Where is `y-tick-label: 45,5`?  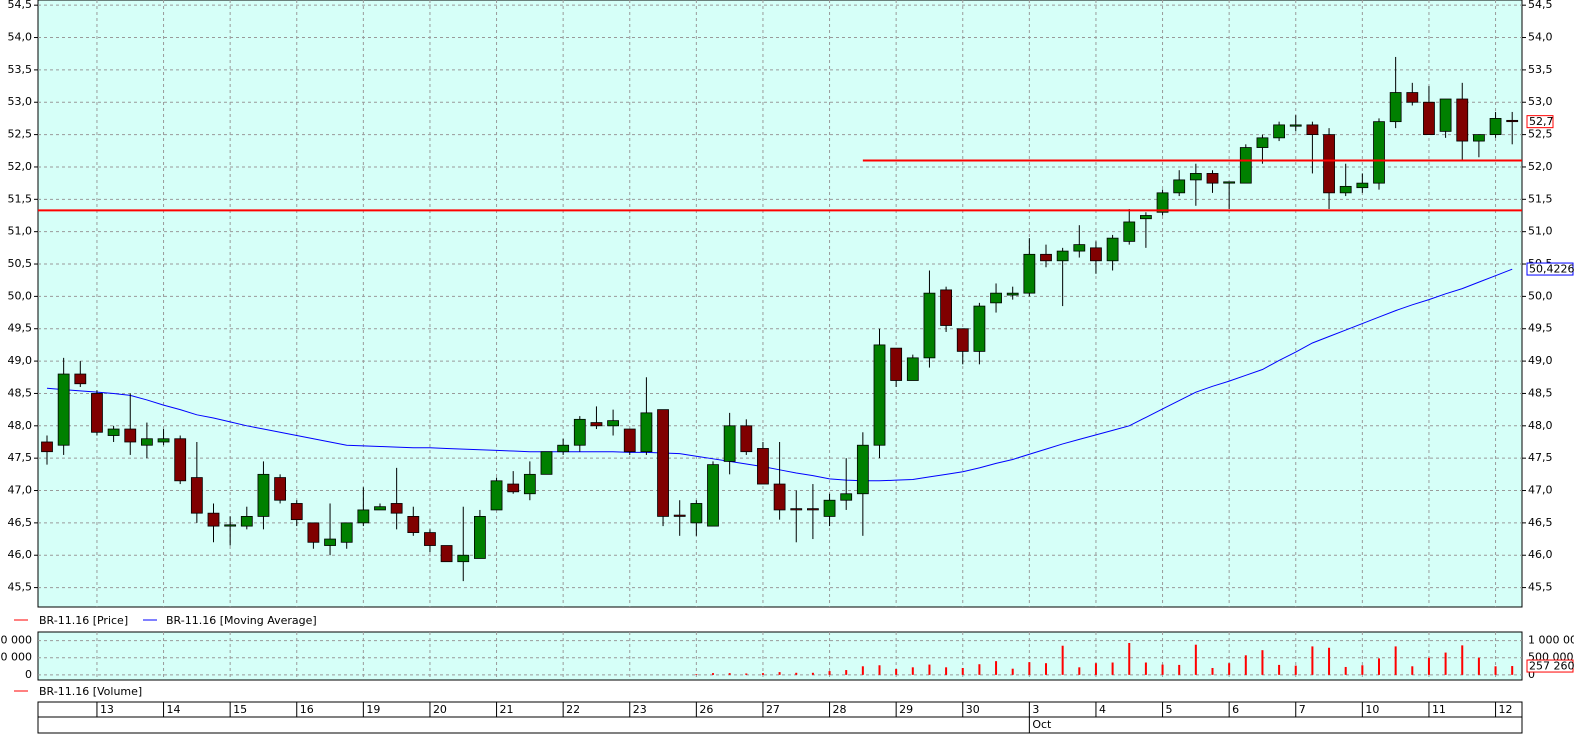
y-tick-label: 45,5 is located at coordinates (20, 587).